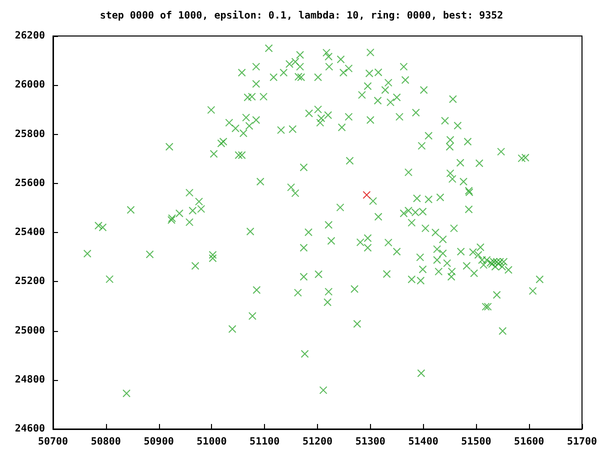 This screenshot has width=603, height=449. I want to click on x-tick-label: 51200, so click(317, 442).